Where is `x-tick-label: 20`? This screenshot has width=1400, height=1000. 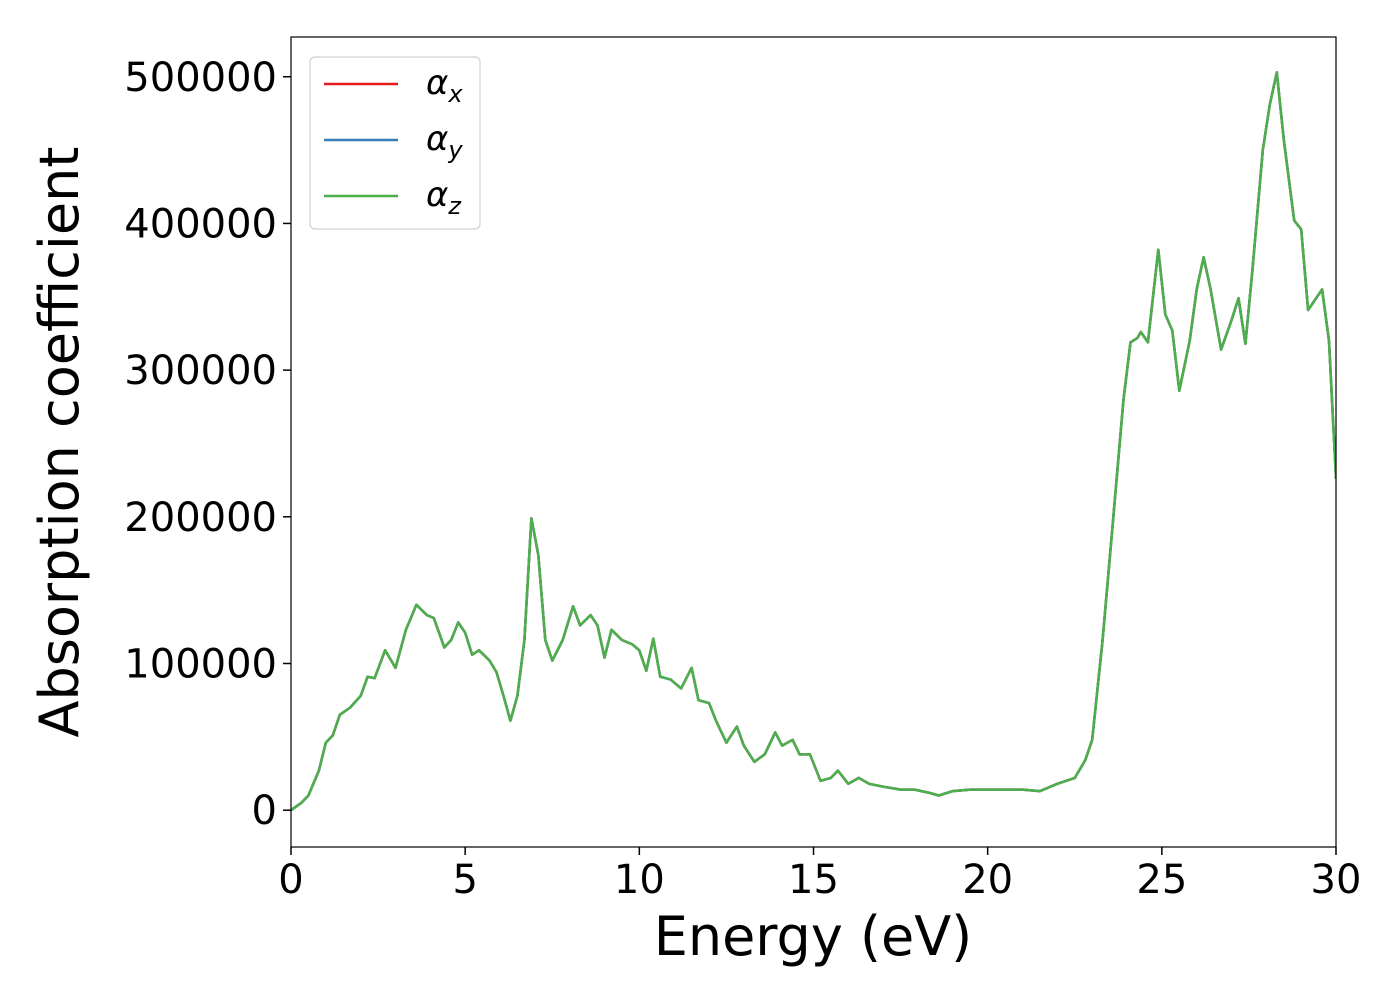 x-tick-label: 20 is located at coordinates (987, 880).